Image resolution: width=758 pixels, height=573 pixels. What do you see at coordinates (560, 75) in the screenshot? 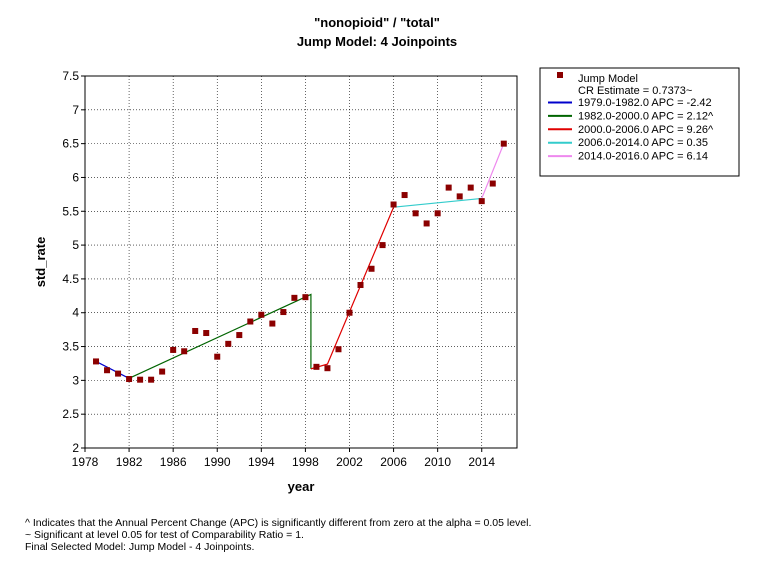
I see `legend-marker-jump-model` at bounding box center [560, 75].